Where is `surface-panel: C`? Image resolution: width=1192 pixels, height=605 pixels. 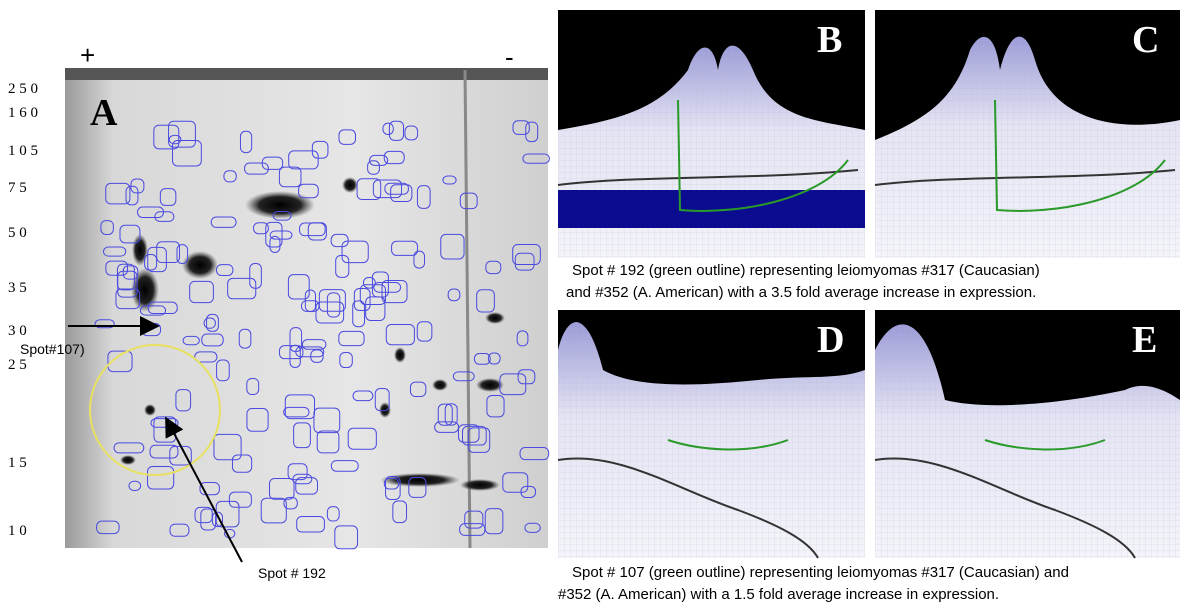
surface-panel: C is located at coordinates (1027, 134).